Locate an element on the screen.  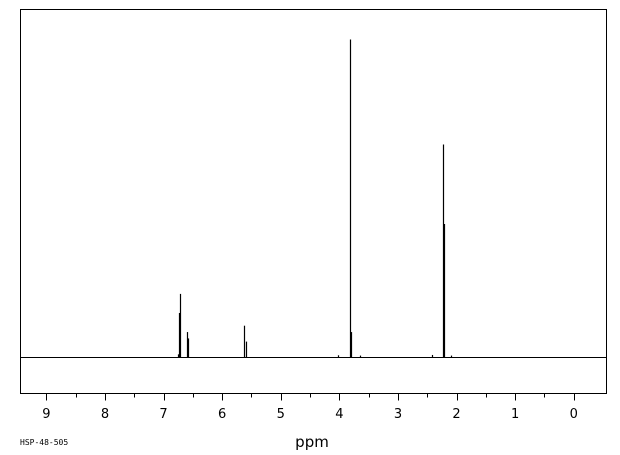
tick-label: 0 is located at coordinates (574, 414).